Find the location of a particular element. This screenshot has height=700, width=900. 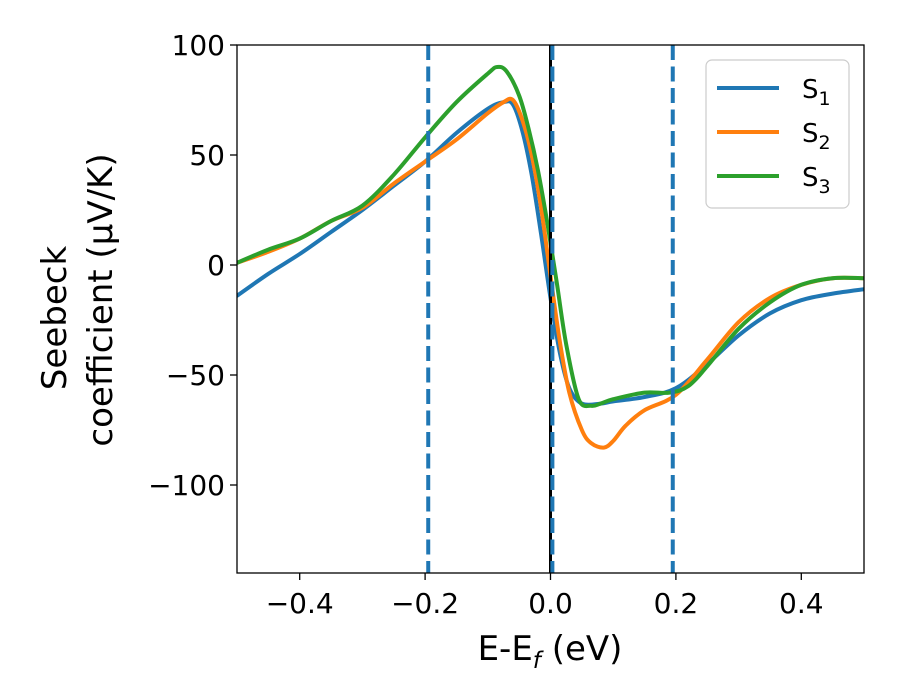

x-tick-label: 0.0 is located at coordinates (550, 603).